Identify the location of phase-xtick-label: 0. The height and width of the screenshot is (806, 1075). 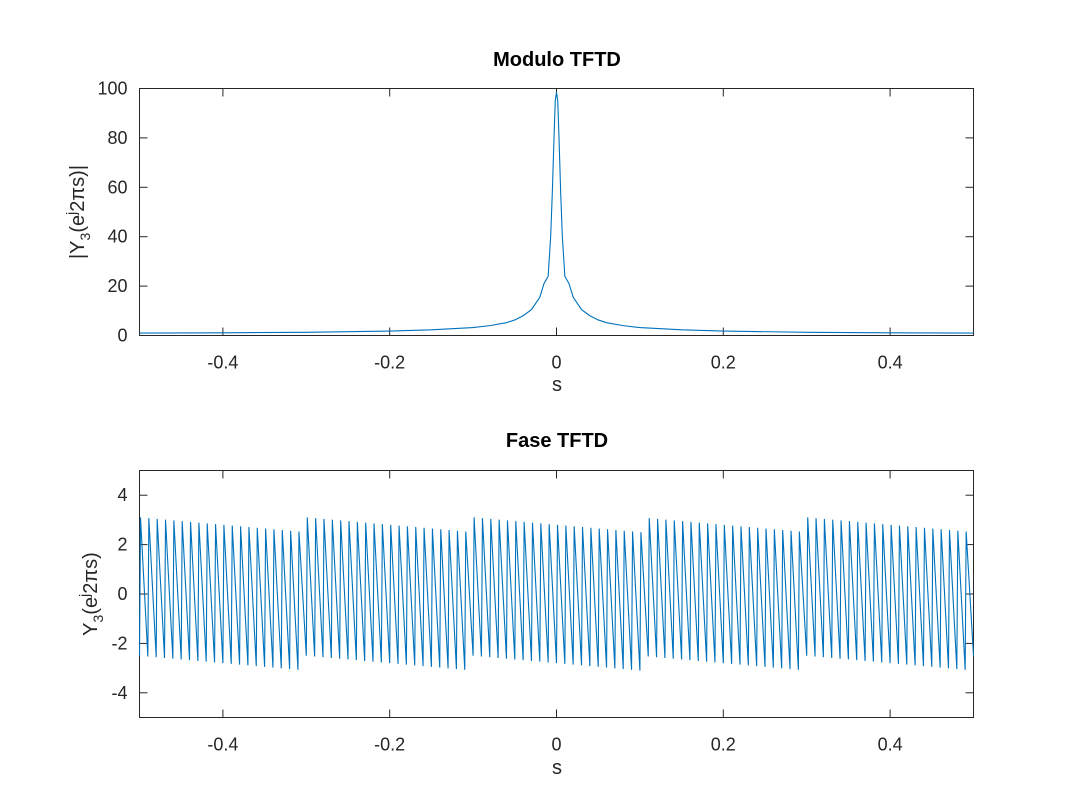
(556, 745).